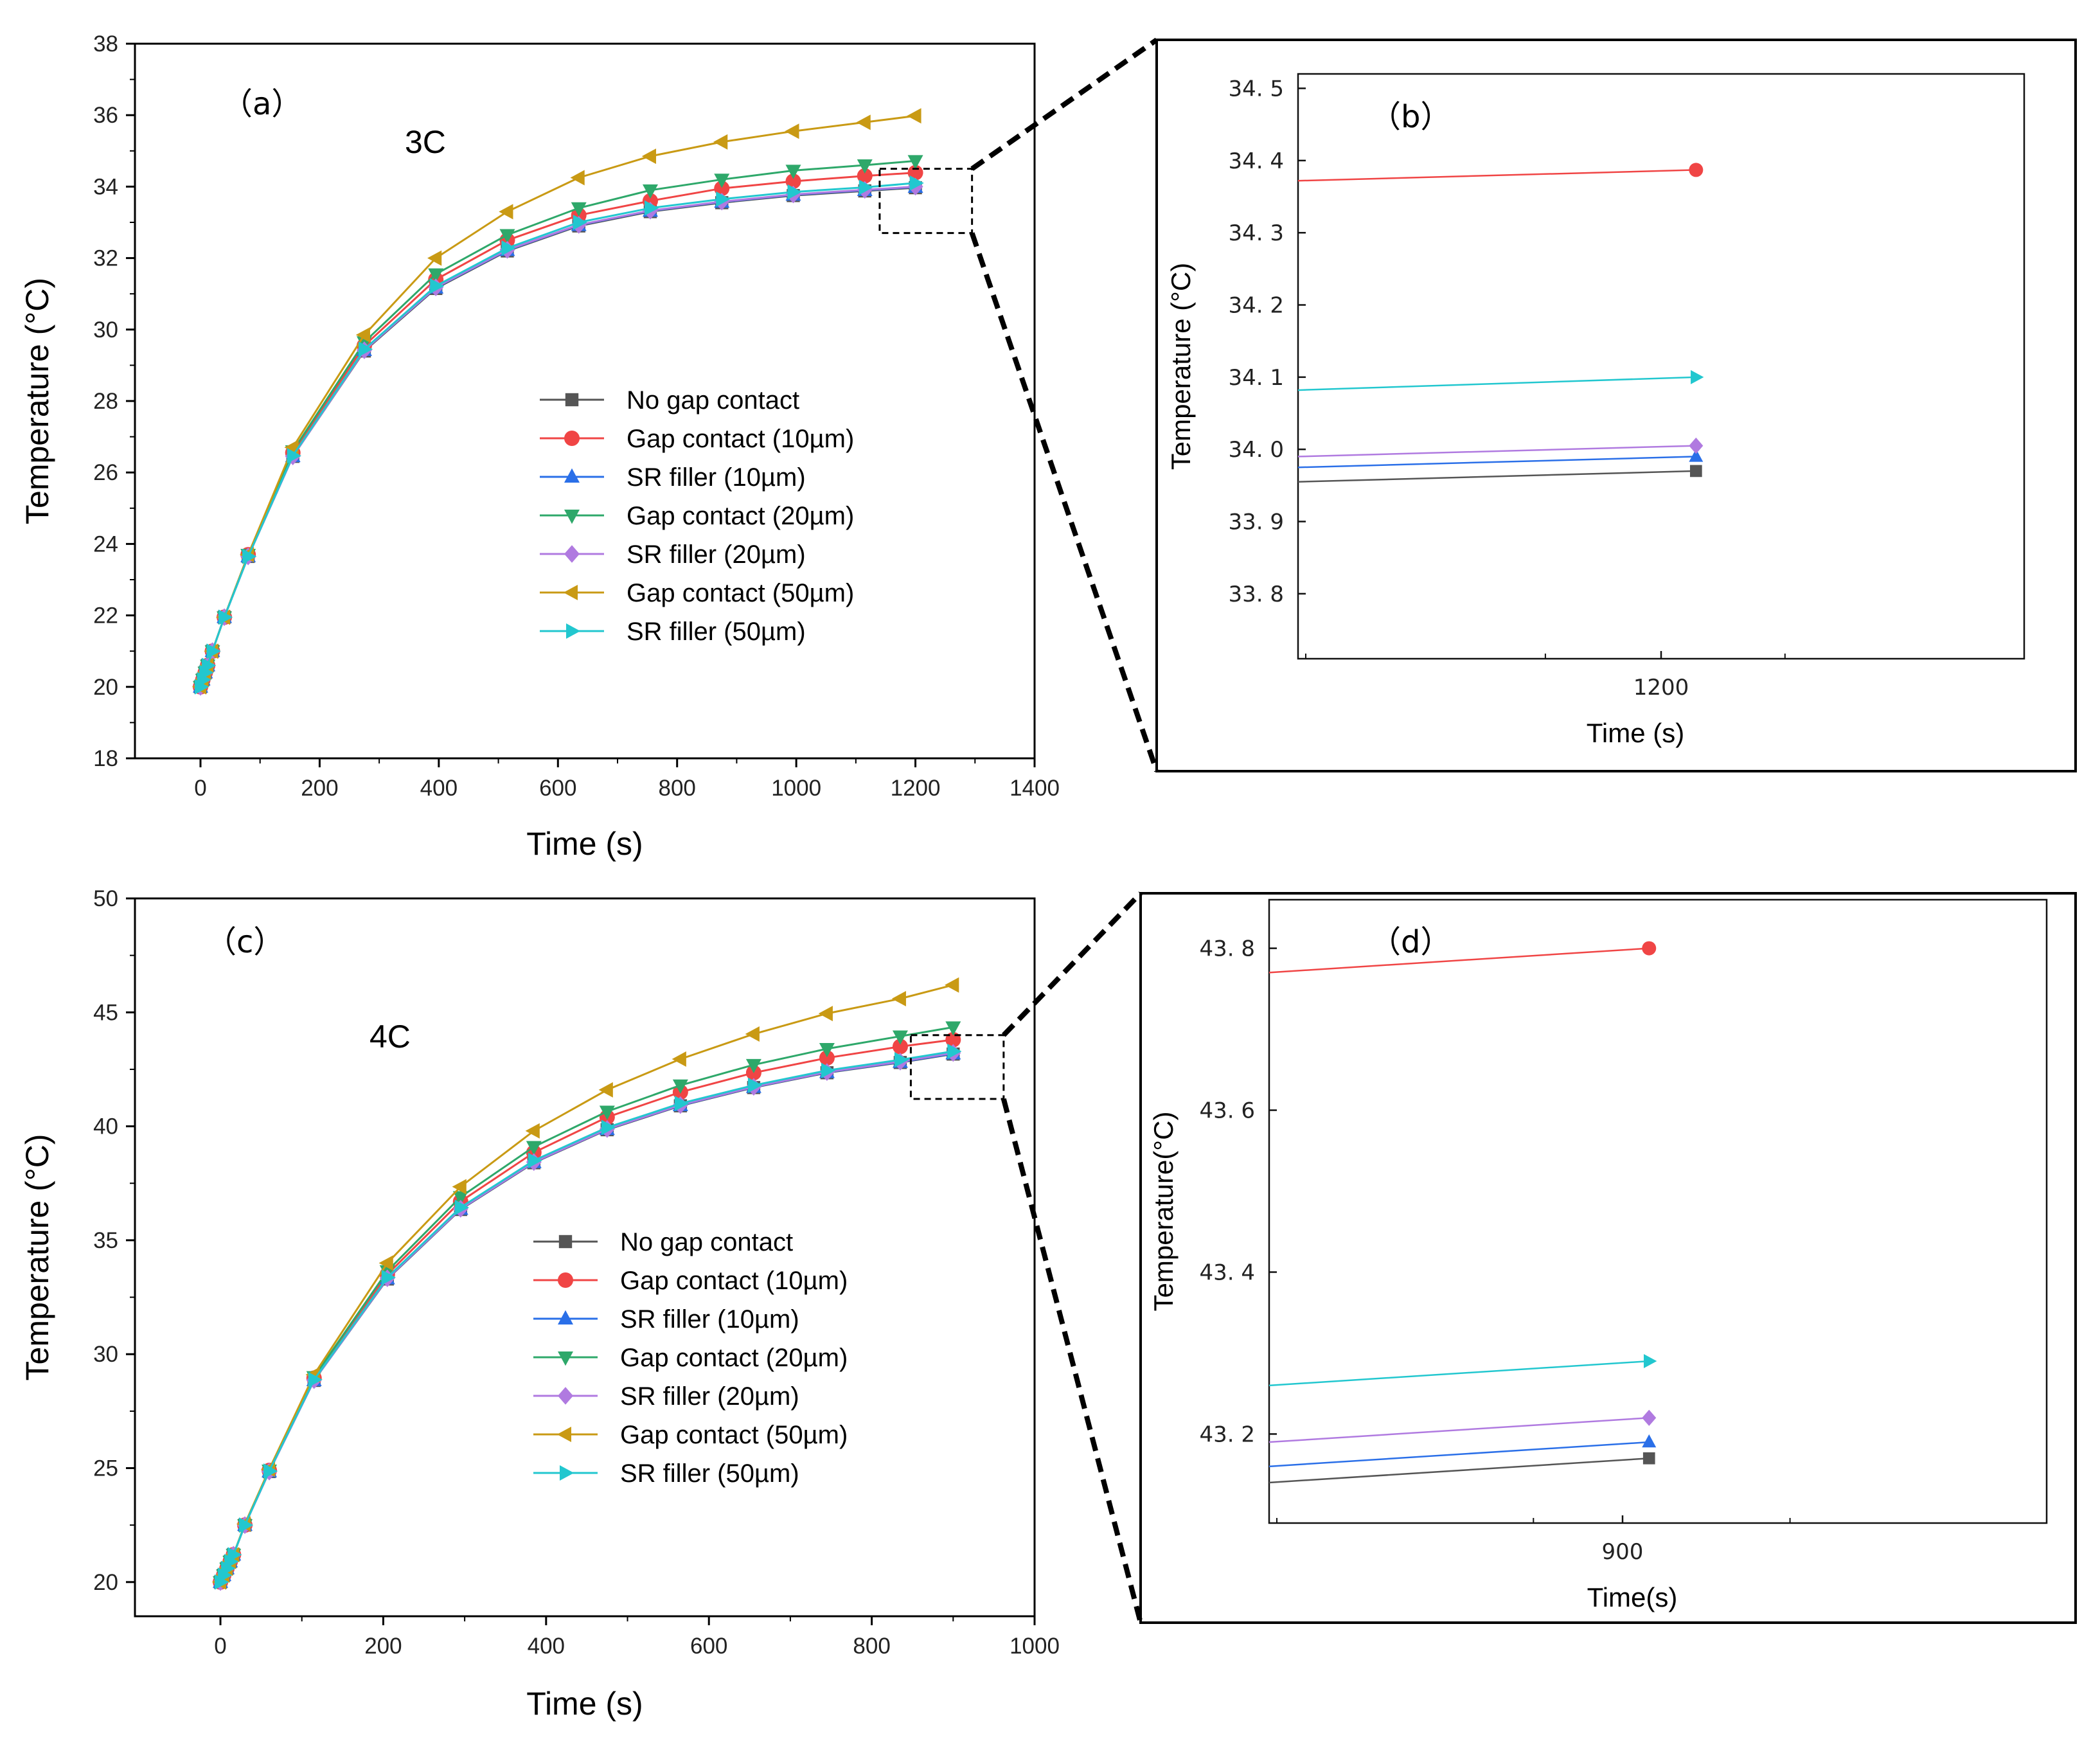  Describe the element at coordinates (1545, 675) in the screenshot. I see `x-axis-b: 1200` at that location.